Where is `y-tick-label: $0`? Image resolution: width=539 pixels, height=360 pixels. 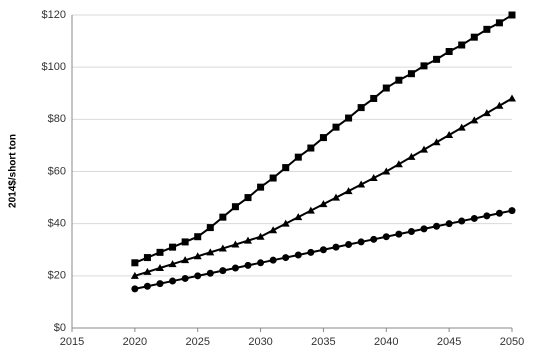 y-tick-label: $0 is located at coordinates (60, 328).